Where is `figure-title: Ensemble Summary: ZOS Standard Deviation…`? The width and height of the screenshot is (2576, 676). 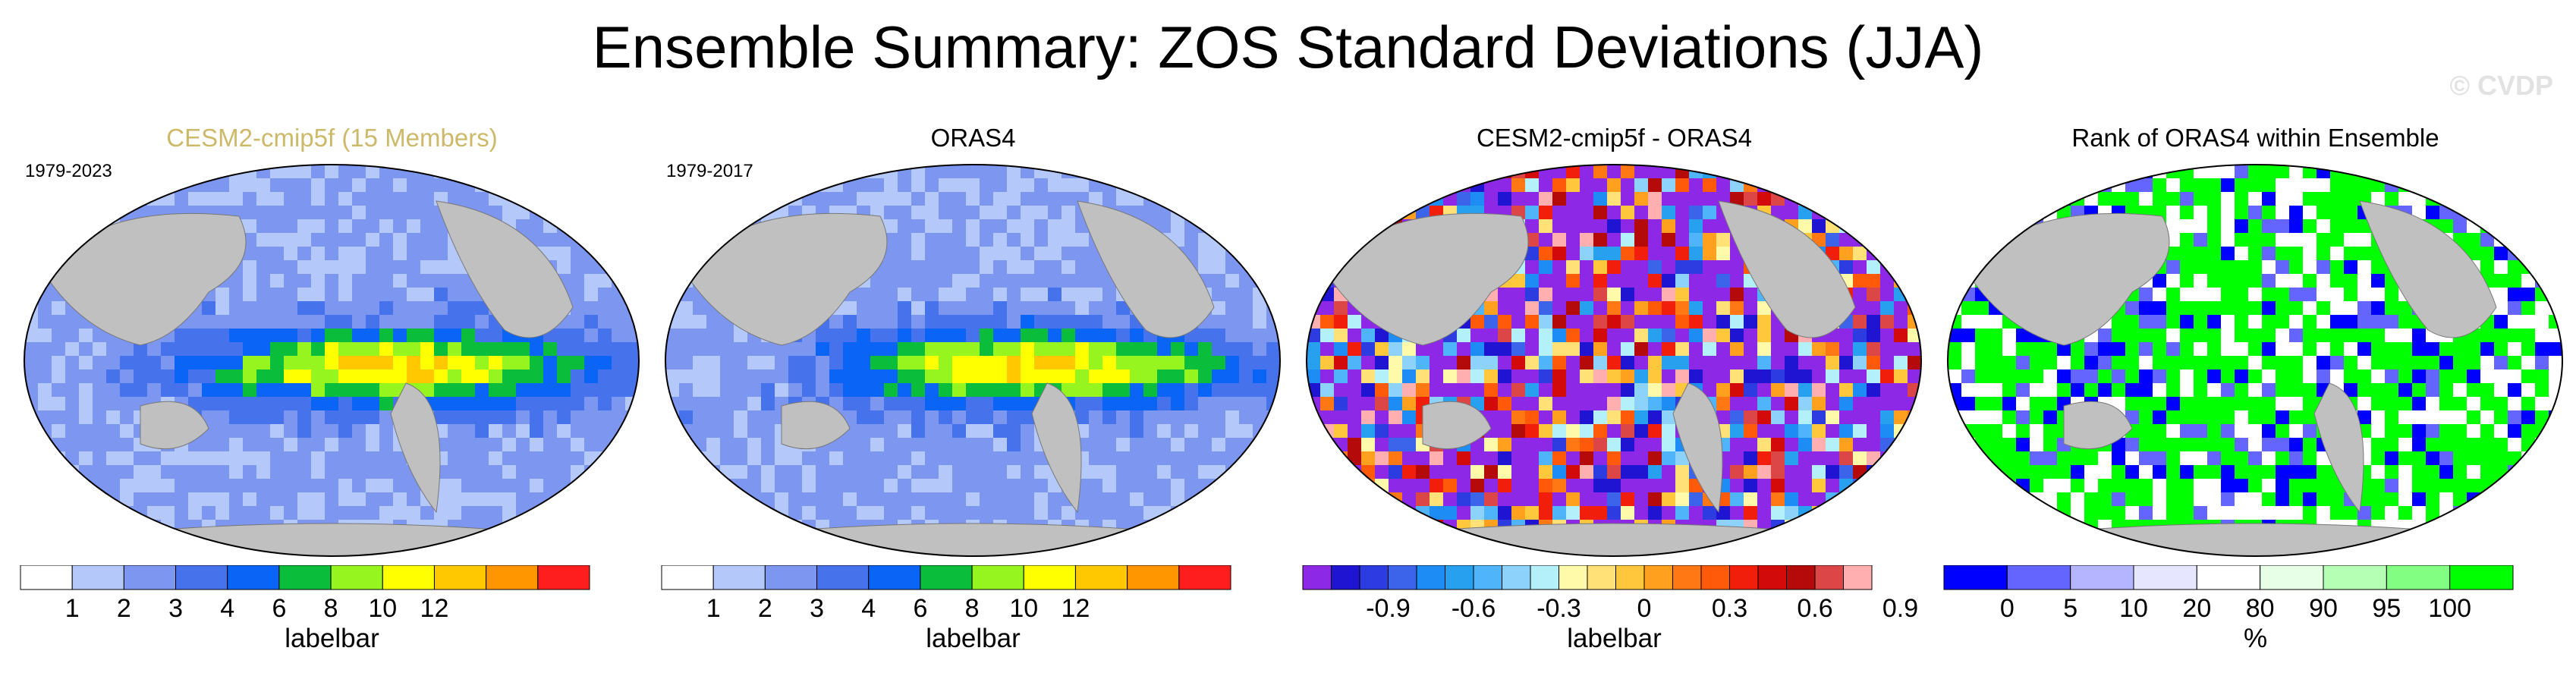
figure-title: Ensemble Summary: ZOS Standard Deviation… is located at coordinates (1288, 47).